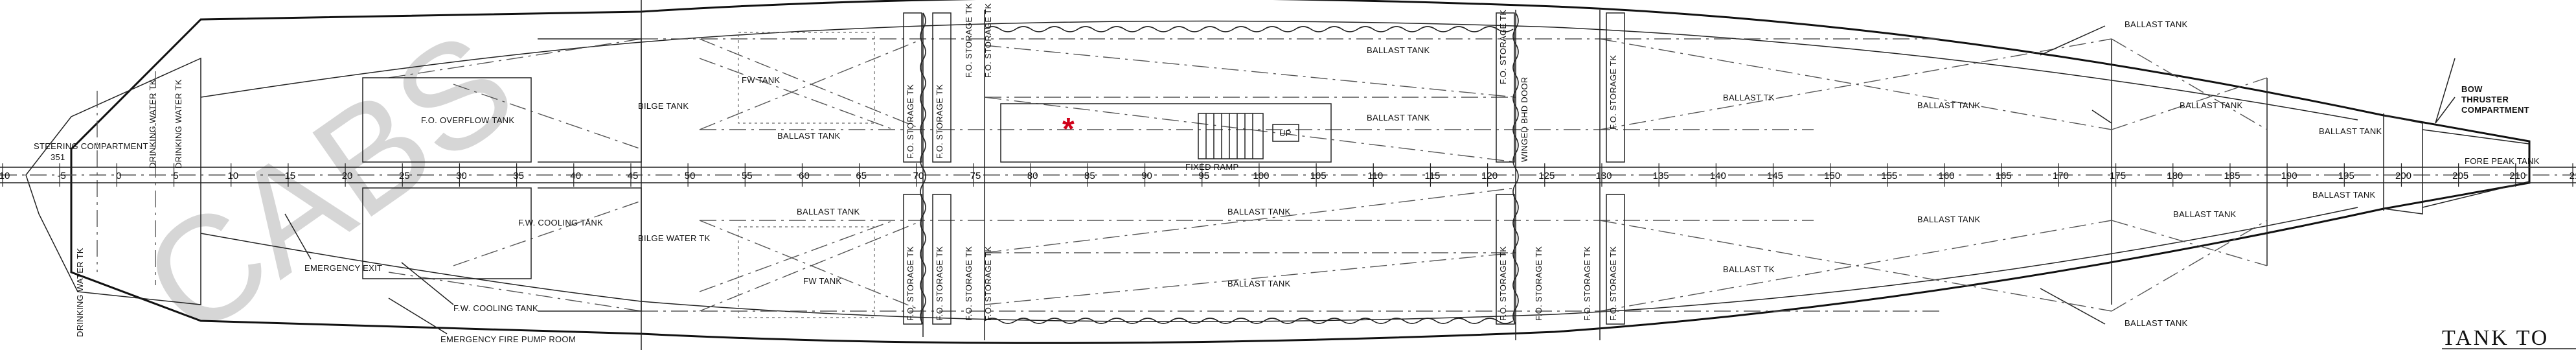 The height and width of the screenshot is (350, 2576). Describe the element at coordinates (1261, 176) in the screenshot. I see `frame-label: 100` at that location.